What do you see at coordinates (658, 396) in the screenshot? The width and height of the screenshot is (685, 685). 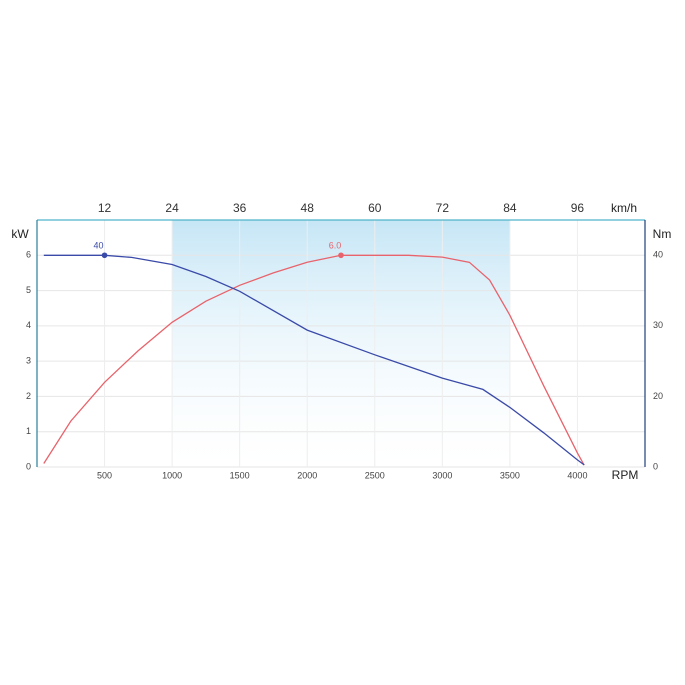 I see `y2-tick-label: 20` at bounding box center [658, 396].